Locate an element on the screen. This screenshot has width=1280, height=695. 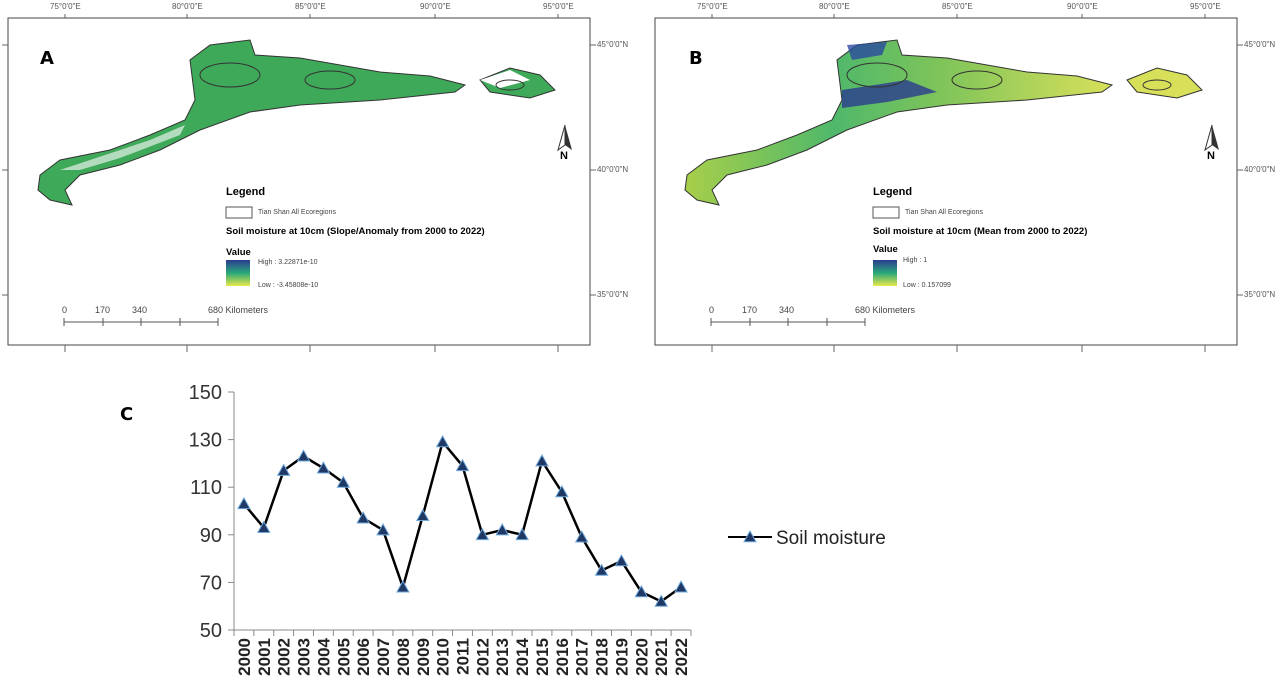
x-tick-label: 2010 is located at coordinates (443, 657).